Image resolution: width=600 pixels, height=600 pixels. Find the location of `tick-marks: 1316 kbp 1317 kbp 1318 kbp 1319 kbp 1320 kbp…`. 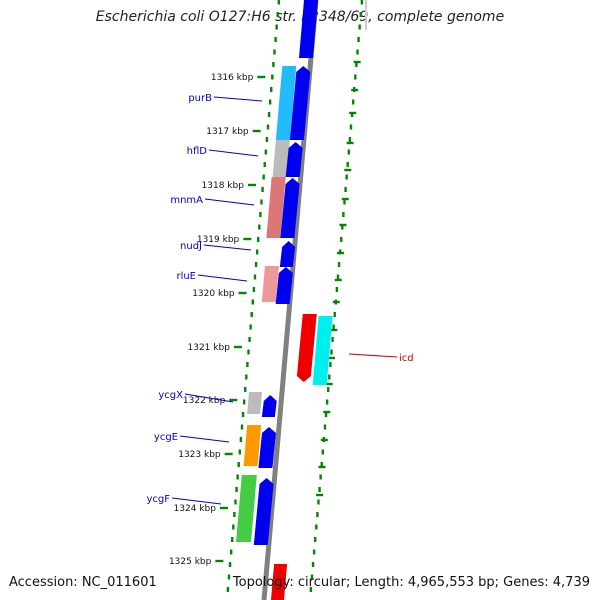

tick-marks: 1316 kbp 1317 kbp 1318 kbp 1319 kbp 1320 kbp… is located at coordinates (217, 320).